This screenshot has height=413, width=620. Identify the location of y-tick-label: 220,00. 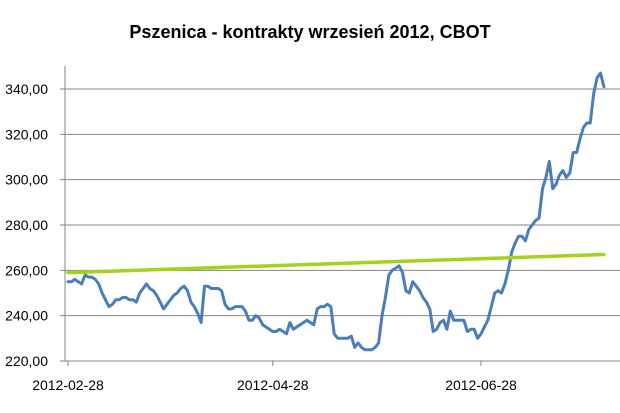
(26, 361).